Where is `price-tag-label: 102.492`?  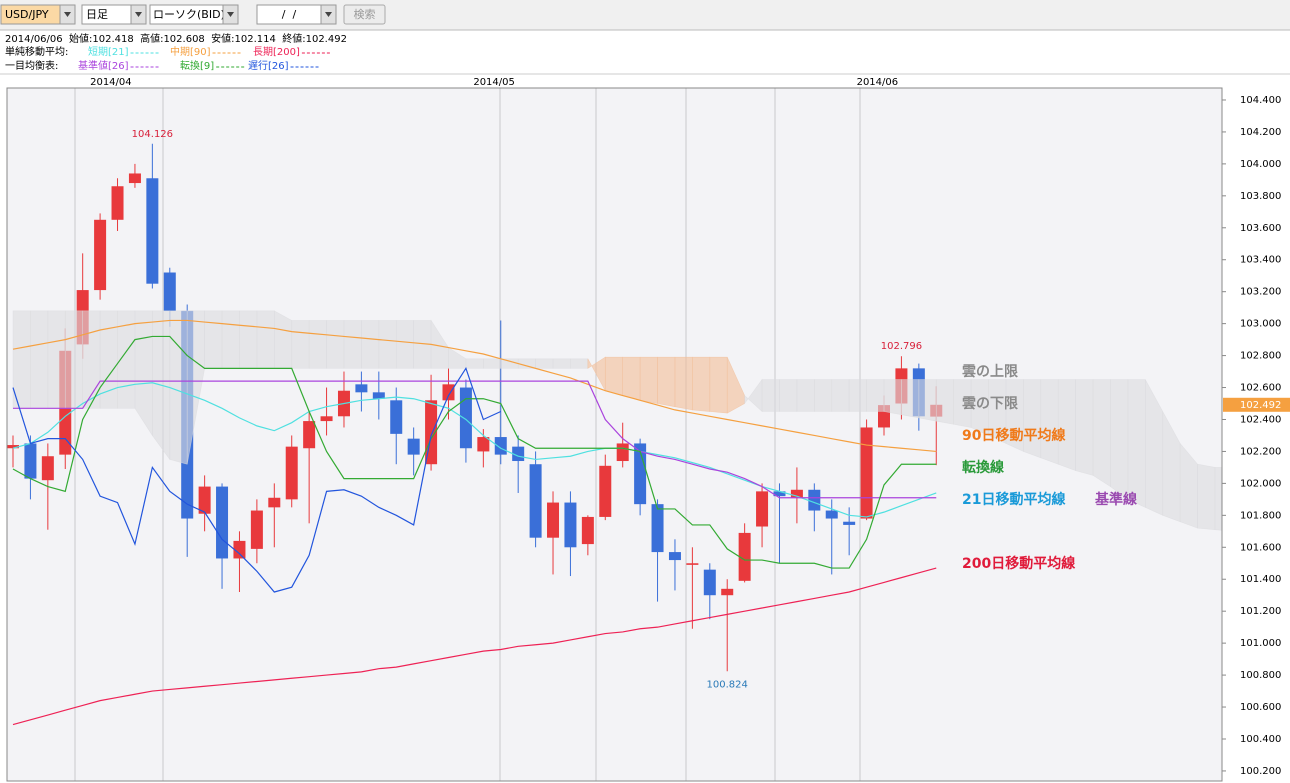
price-tag-label: 102.492 is located at coordinates (1260, 405).